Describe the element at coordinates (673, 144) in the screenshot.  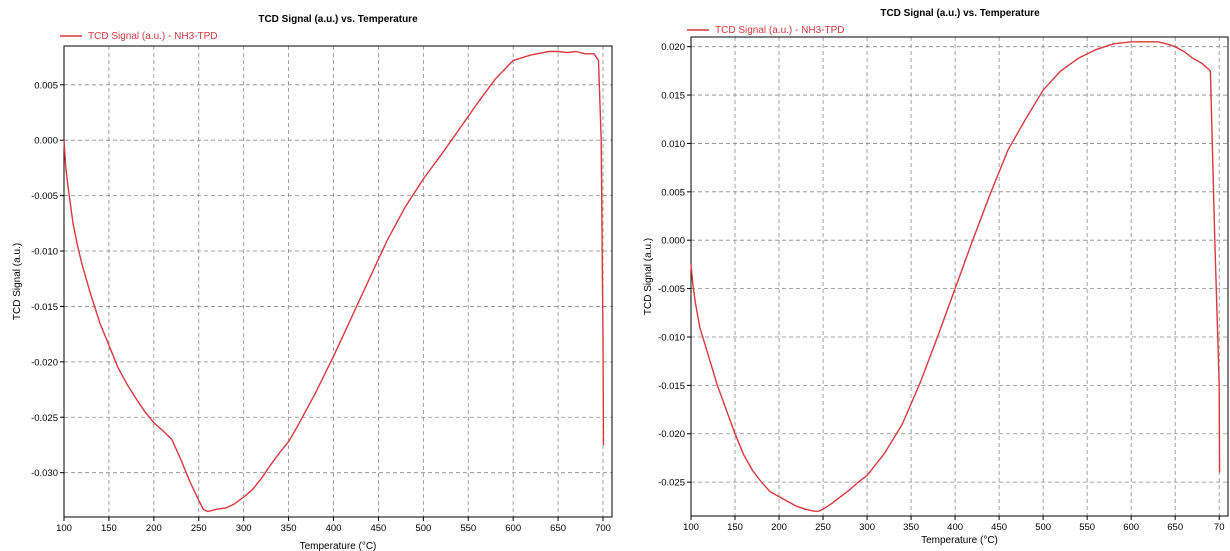
I see `y-tick-label: 0.010` at that location.